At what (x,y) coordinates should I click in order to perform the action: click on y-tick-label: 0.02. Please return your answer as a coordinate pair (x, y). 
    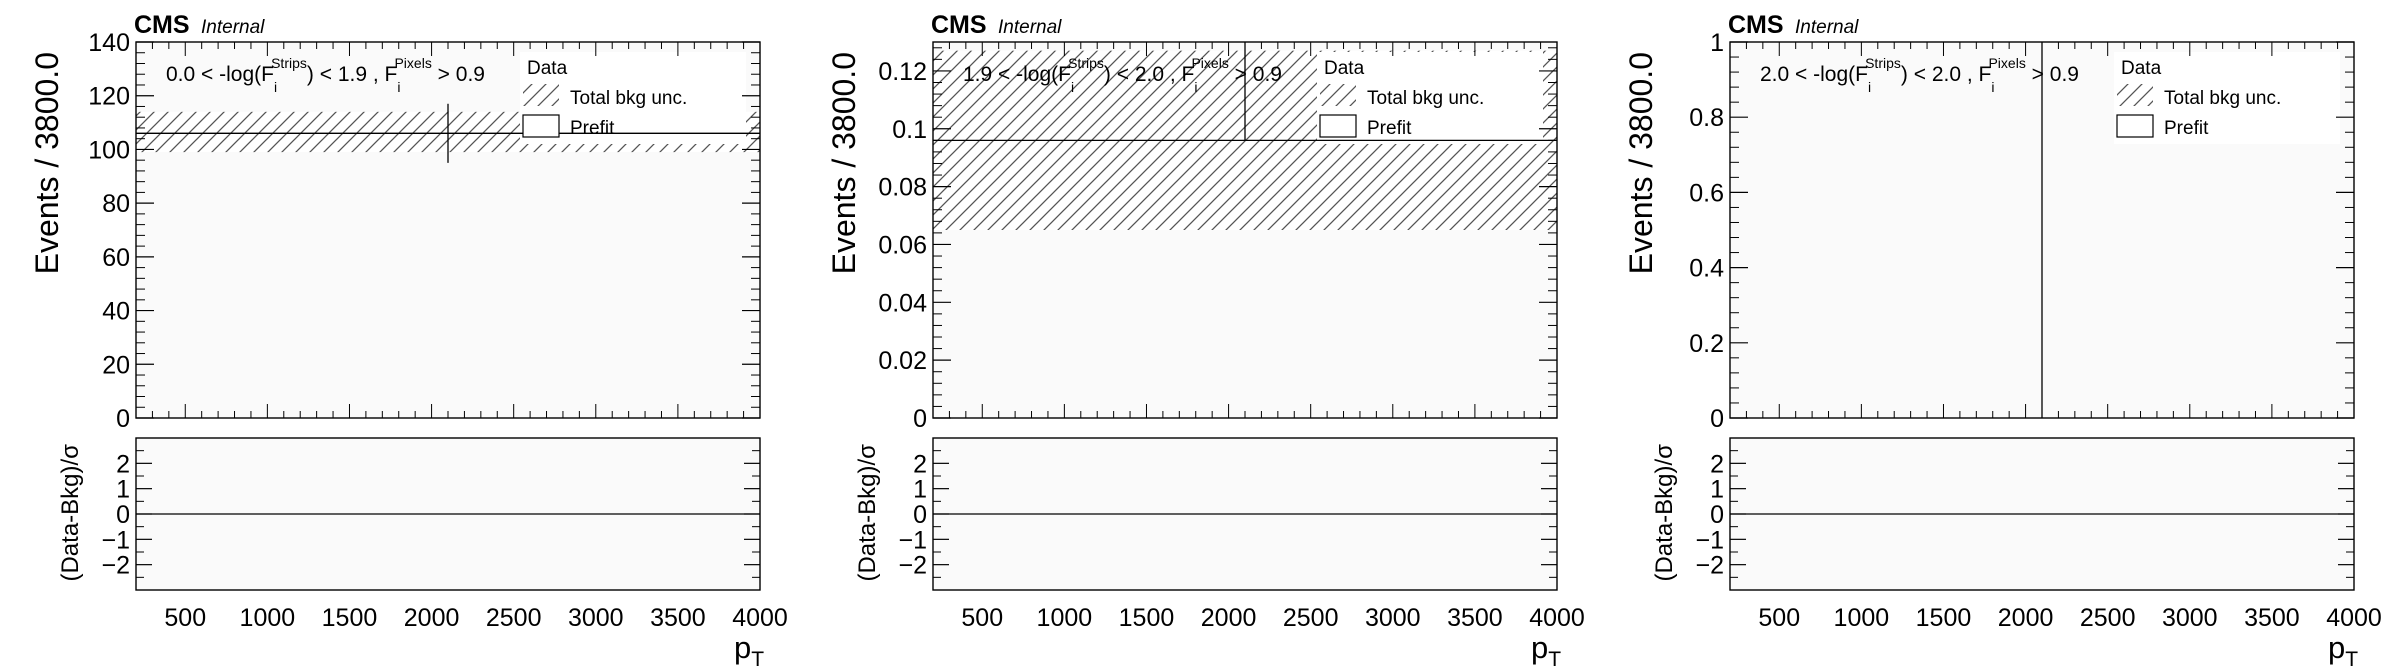
    Looking at the image, I should click on (902, 361).